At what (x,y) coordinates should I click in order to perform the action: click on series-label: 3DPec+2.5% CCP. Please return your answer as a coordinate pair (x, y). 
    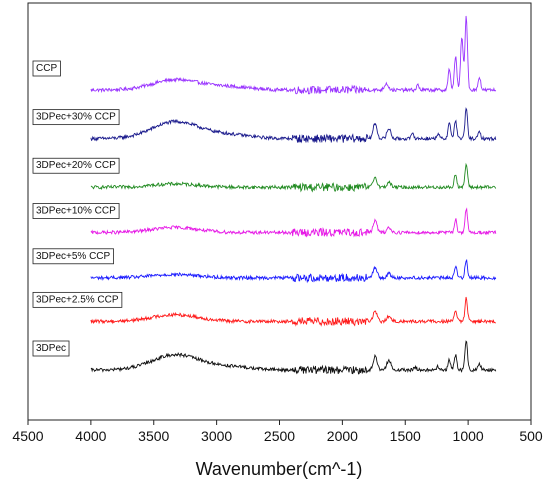
    Looking at the image, I should click on (77, 299).